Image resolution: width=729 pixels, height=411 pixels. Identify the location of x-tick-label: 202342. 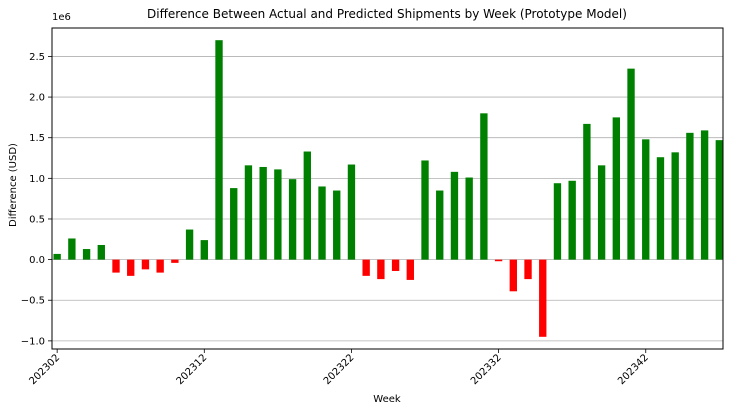
(633, 369).